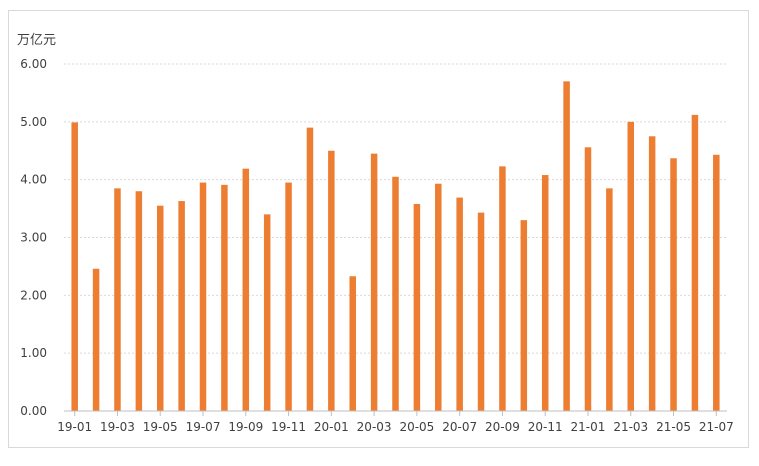 Image resolution: width=759 pixels, height=466 pixels. What do you see at coordinates (502, 427) in the screenshot?
I see `x-tick-label: 20-09` at bounding box center [502, 427].